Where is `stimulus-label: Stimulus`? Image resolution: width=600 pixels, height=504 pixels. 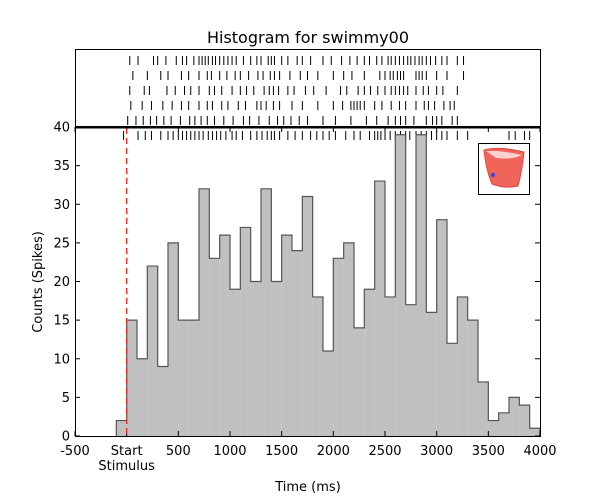
stimulus-label: Stimulus is located at coordinates (126, 466).